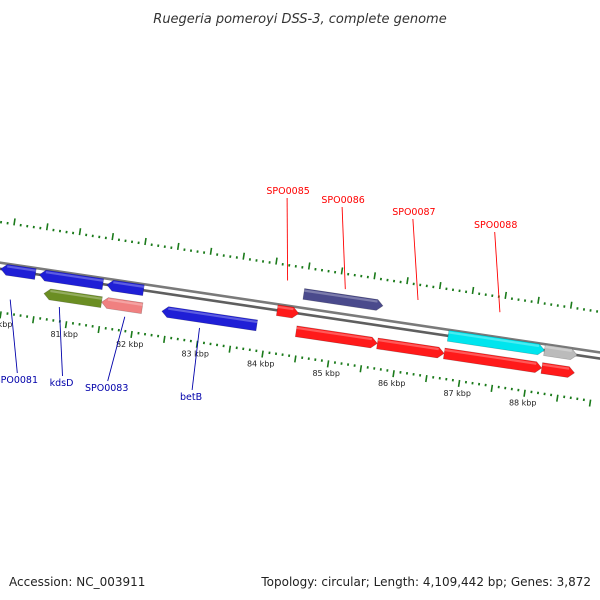 The height and width of the screenshot is (600, 600). I want to click on accession-text: Accession: NC_003911, so click(77, 582).